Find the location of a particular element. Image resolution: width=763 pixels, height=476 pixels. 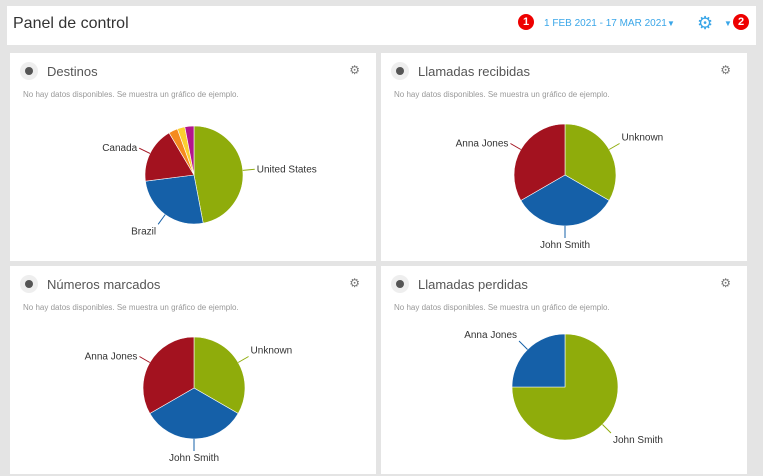

panel-title: Destinos is located at coordinates (72, 71).